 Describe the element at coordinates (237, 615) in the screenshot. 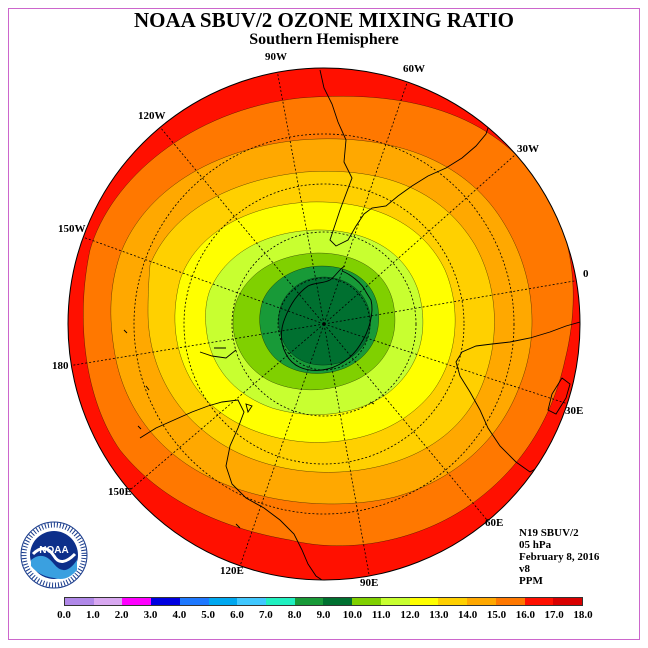

I see `color-scale-tick-label: 6.0` at that location.